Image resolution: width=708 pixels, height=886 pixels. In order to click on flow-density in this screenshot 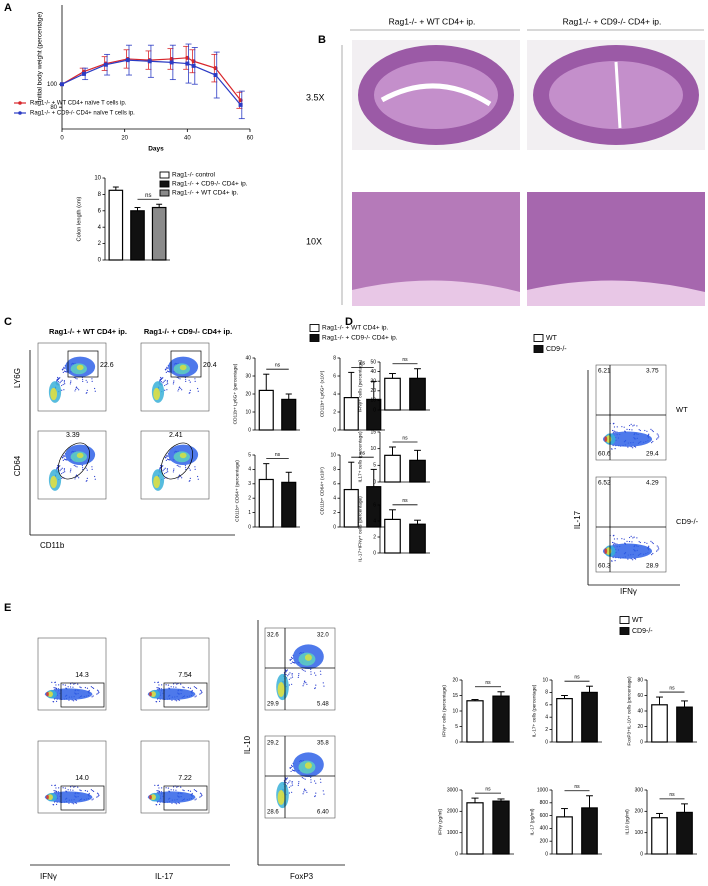, I will do `click(171, 694)`.